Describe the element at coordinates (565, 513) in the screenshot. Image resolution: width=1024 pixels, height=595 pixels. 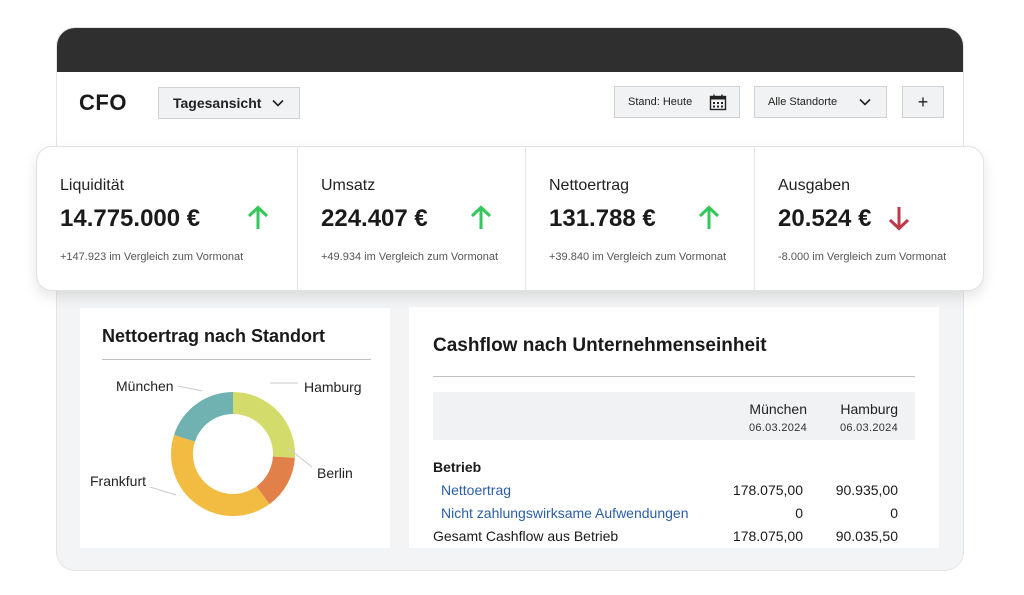
I see `row-label-non-cash-expenses: Nicht zahlungswirksame Aufwendungen` at that location.